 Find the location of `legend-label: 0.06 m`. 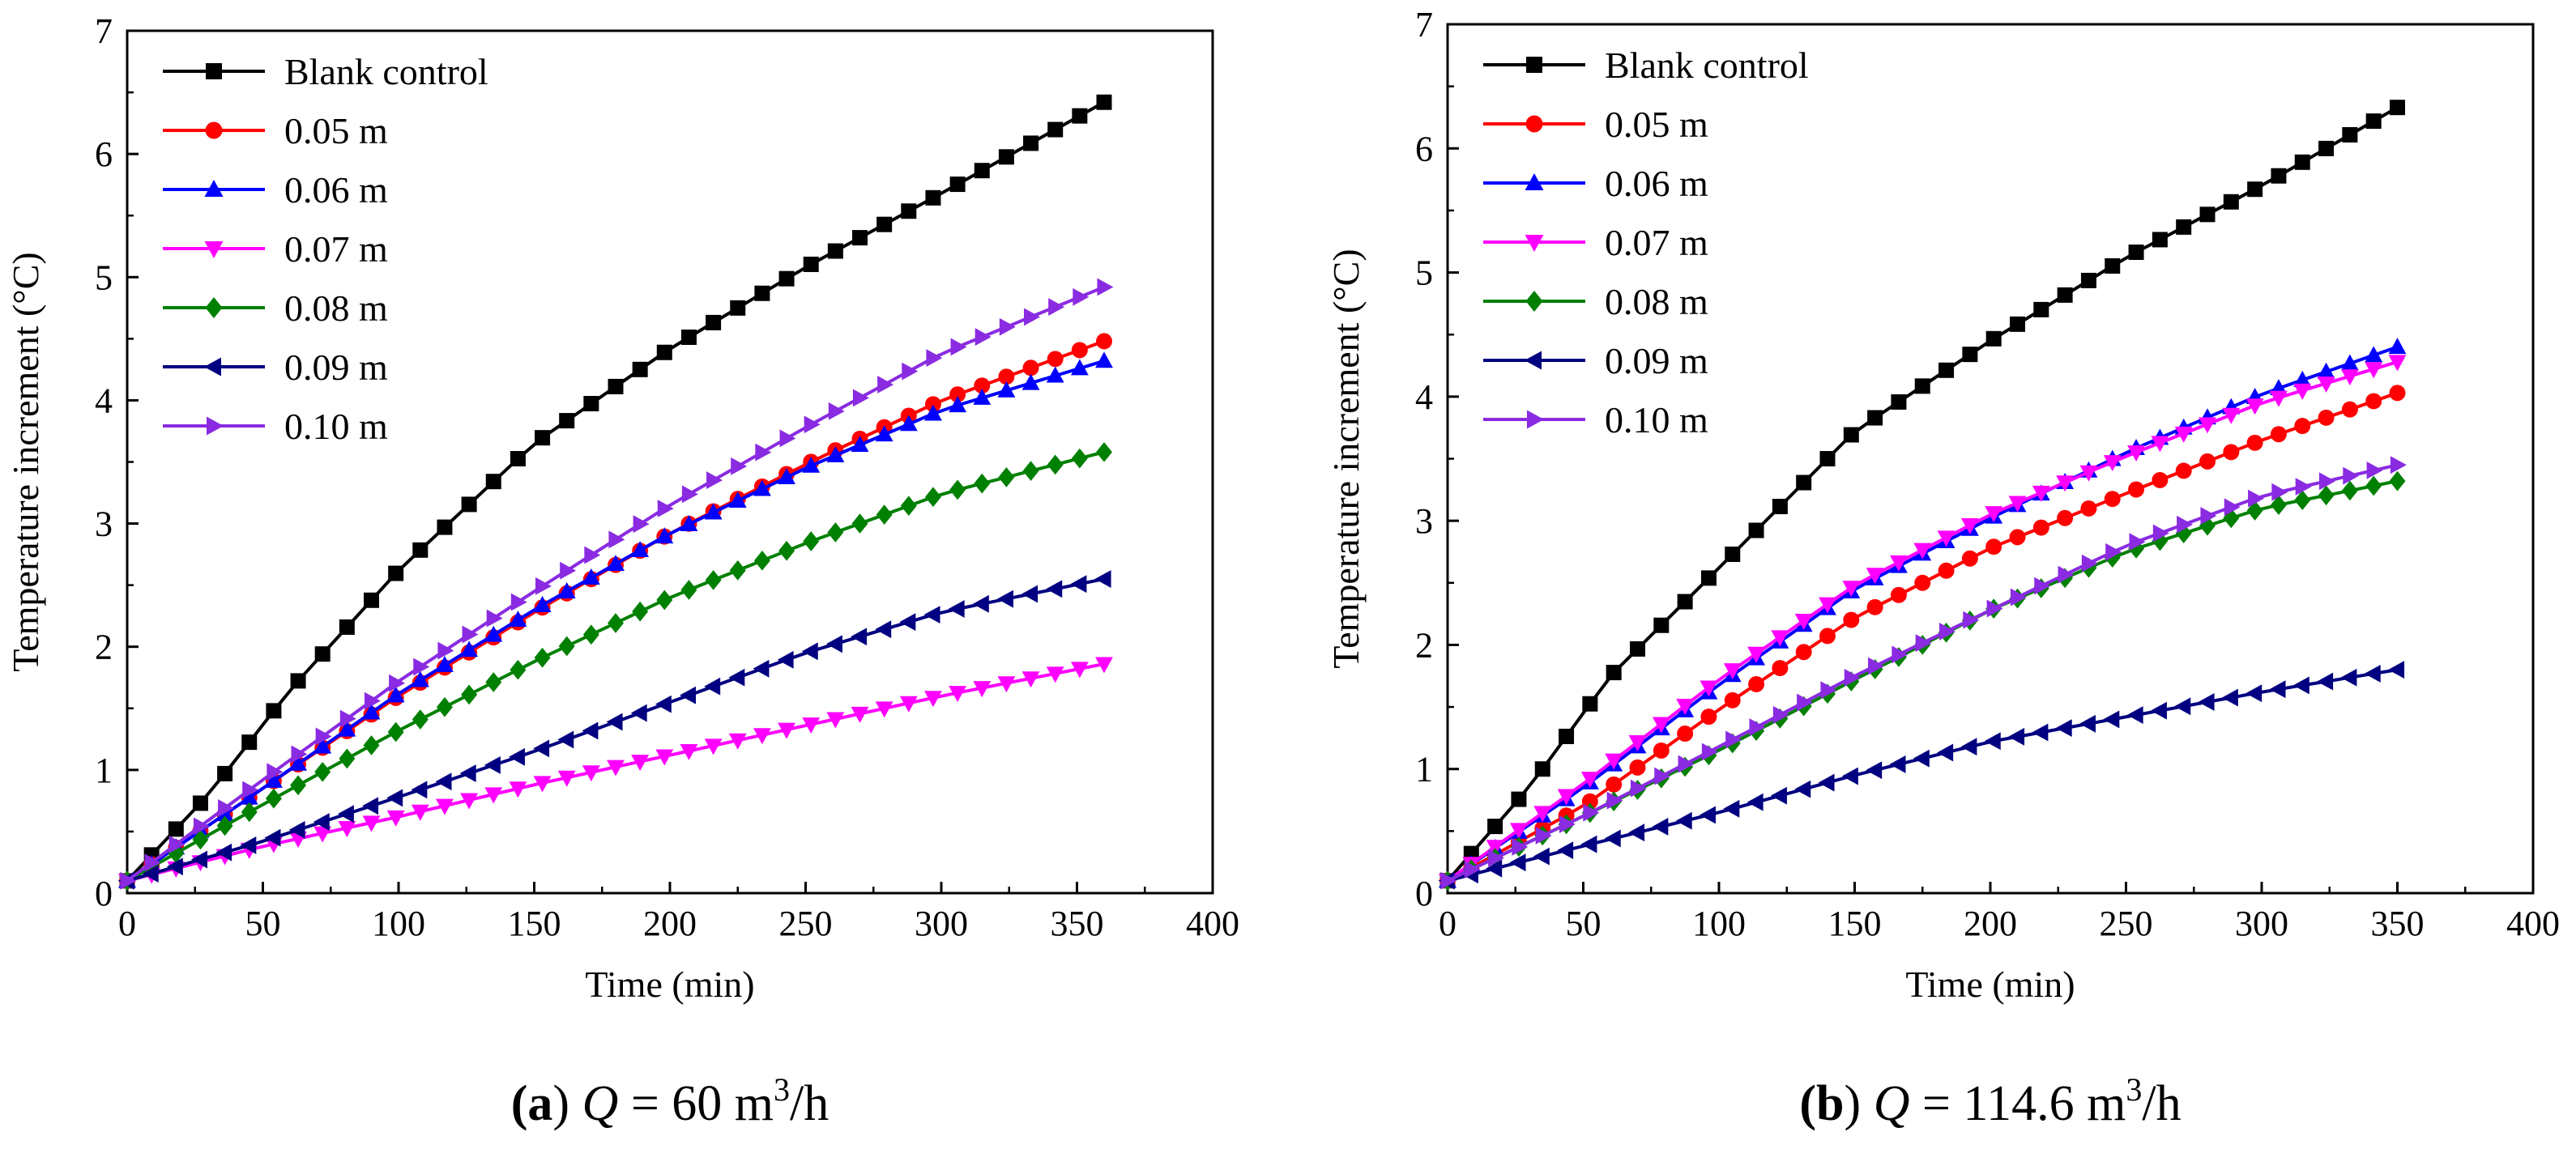

legend-label: 0.06 m is located at coordinates (336, 190).